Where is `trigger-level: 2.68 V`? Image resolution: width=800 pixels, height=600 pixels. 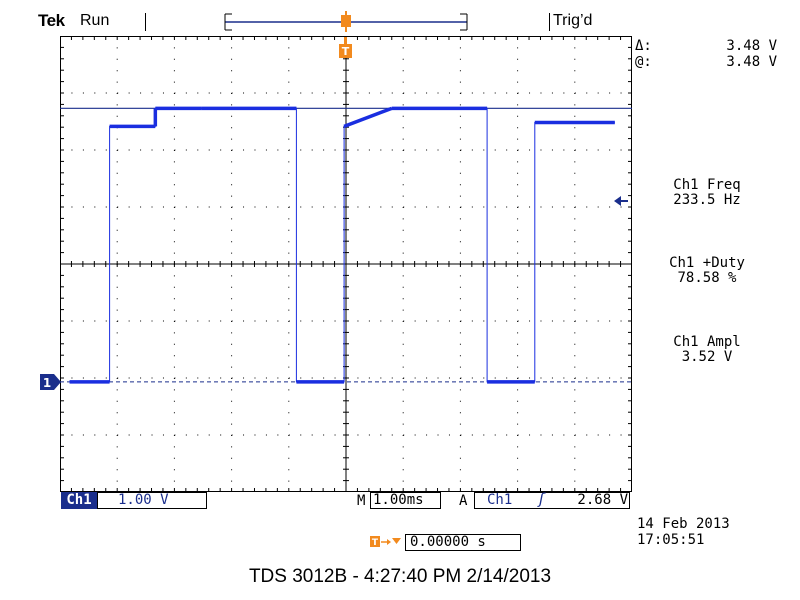
trigger-level: 2.68 V is located at coordinates (602, 500).